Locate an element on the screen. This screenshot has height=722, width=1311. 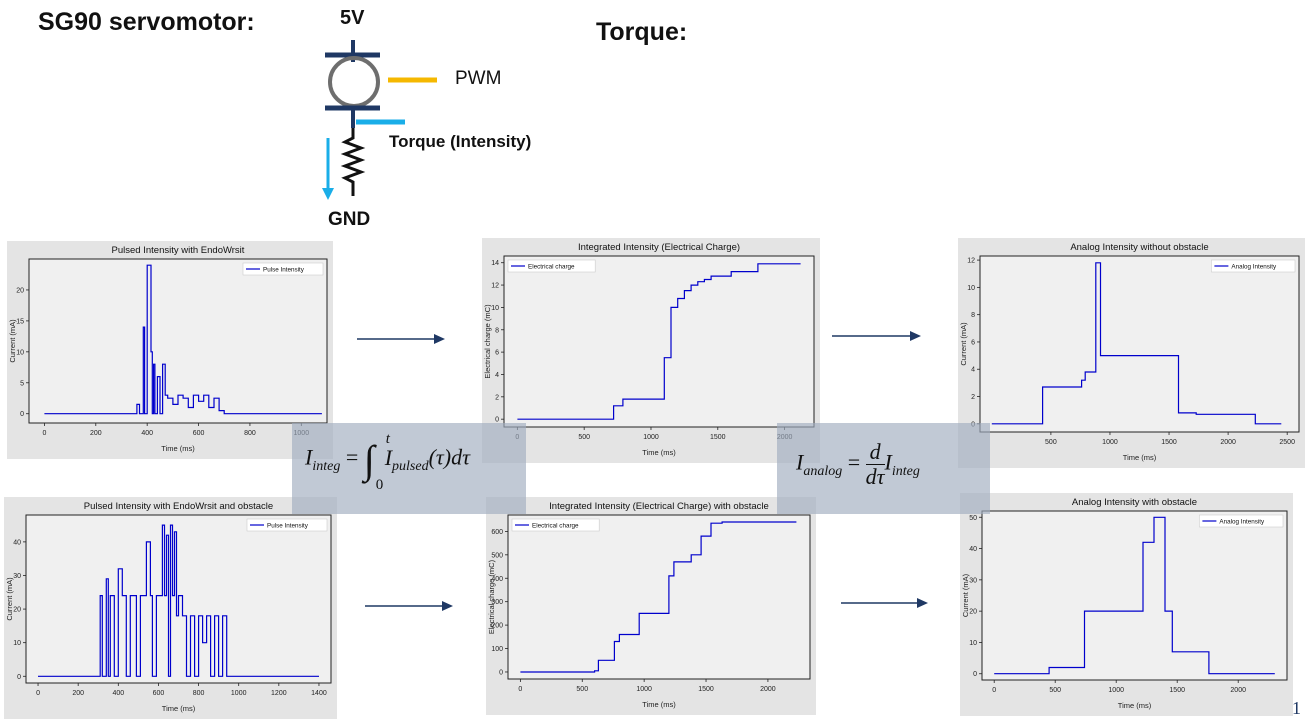
formula-argument: (τ)dτ is located at coordinates (449, 457).